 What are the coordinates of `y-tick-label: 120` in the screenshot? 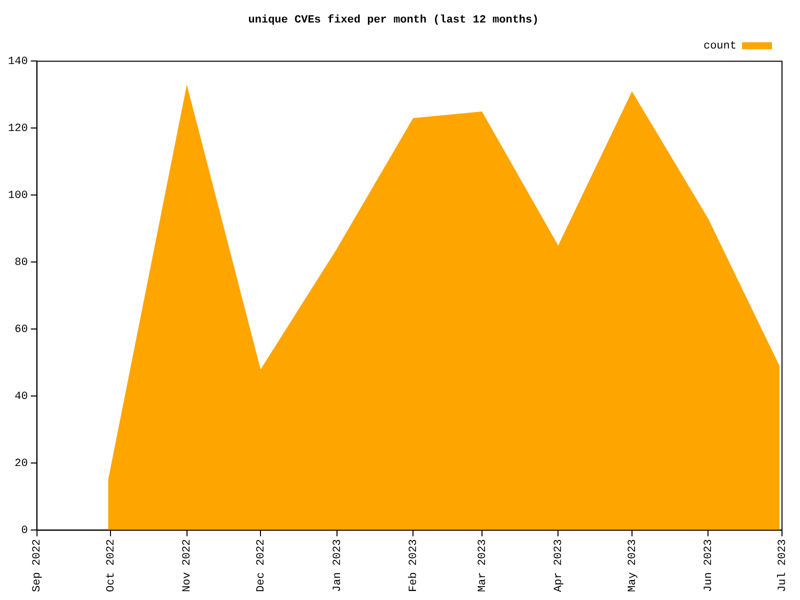 It's located at (18, 129).